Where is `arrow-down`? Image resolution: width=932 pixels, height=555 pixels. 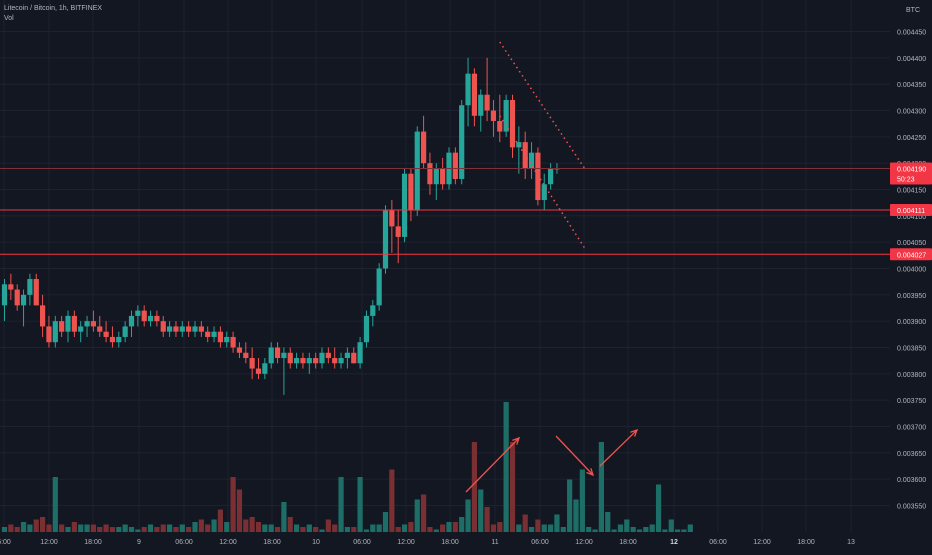
arrow-down is located at coordinates (575, 456).